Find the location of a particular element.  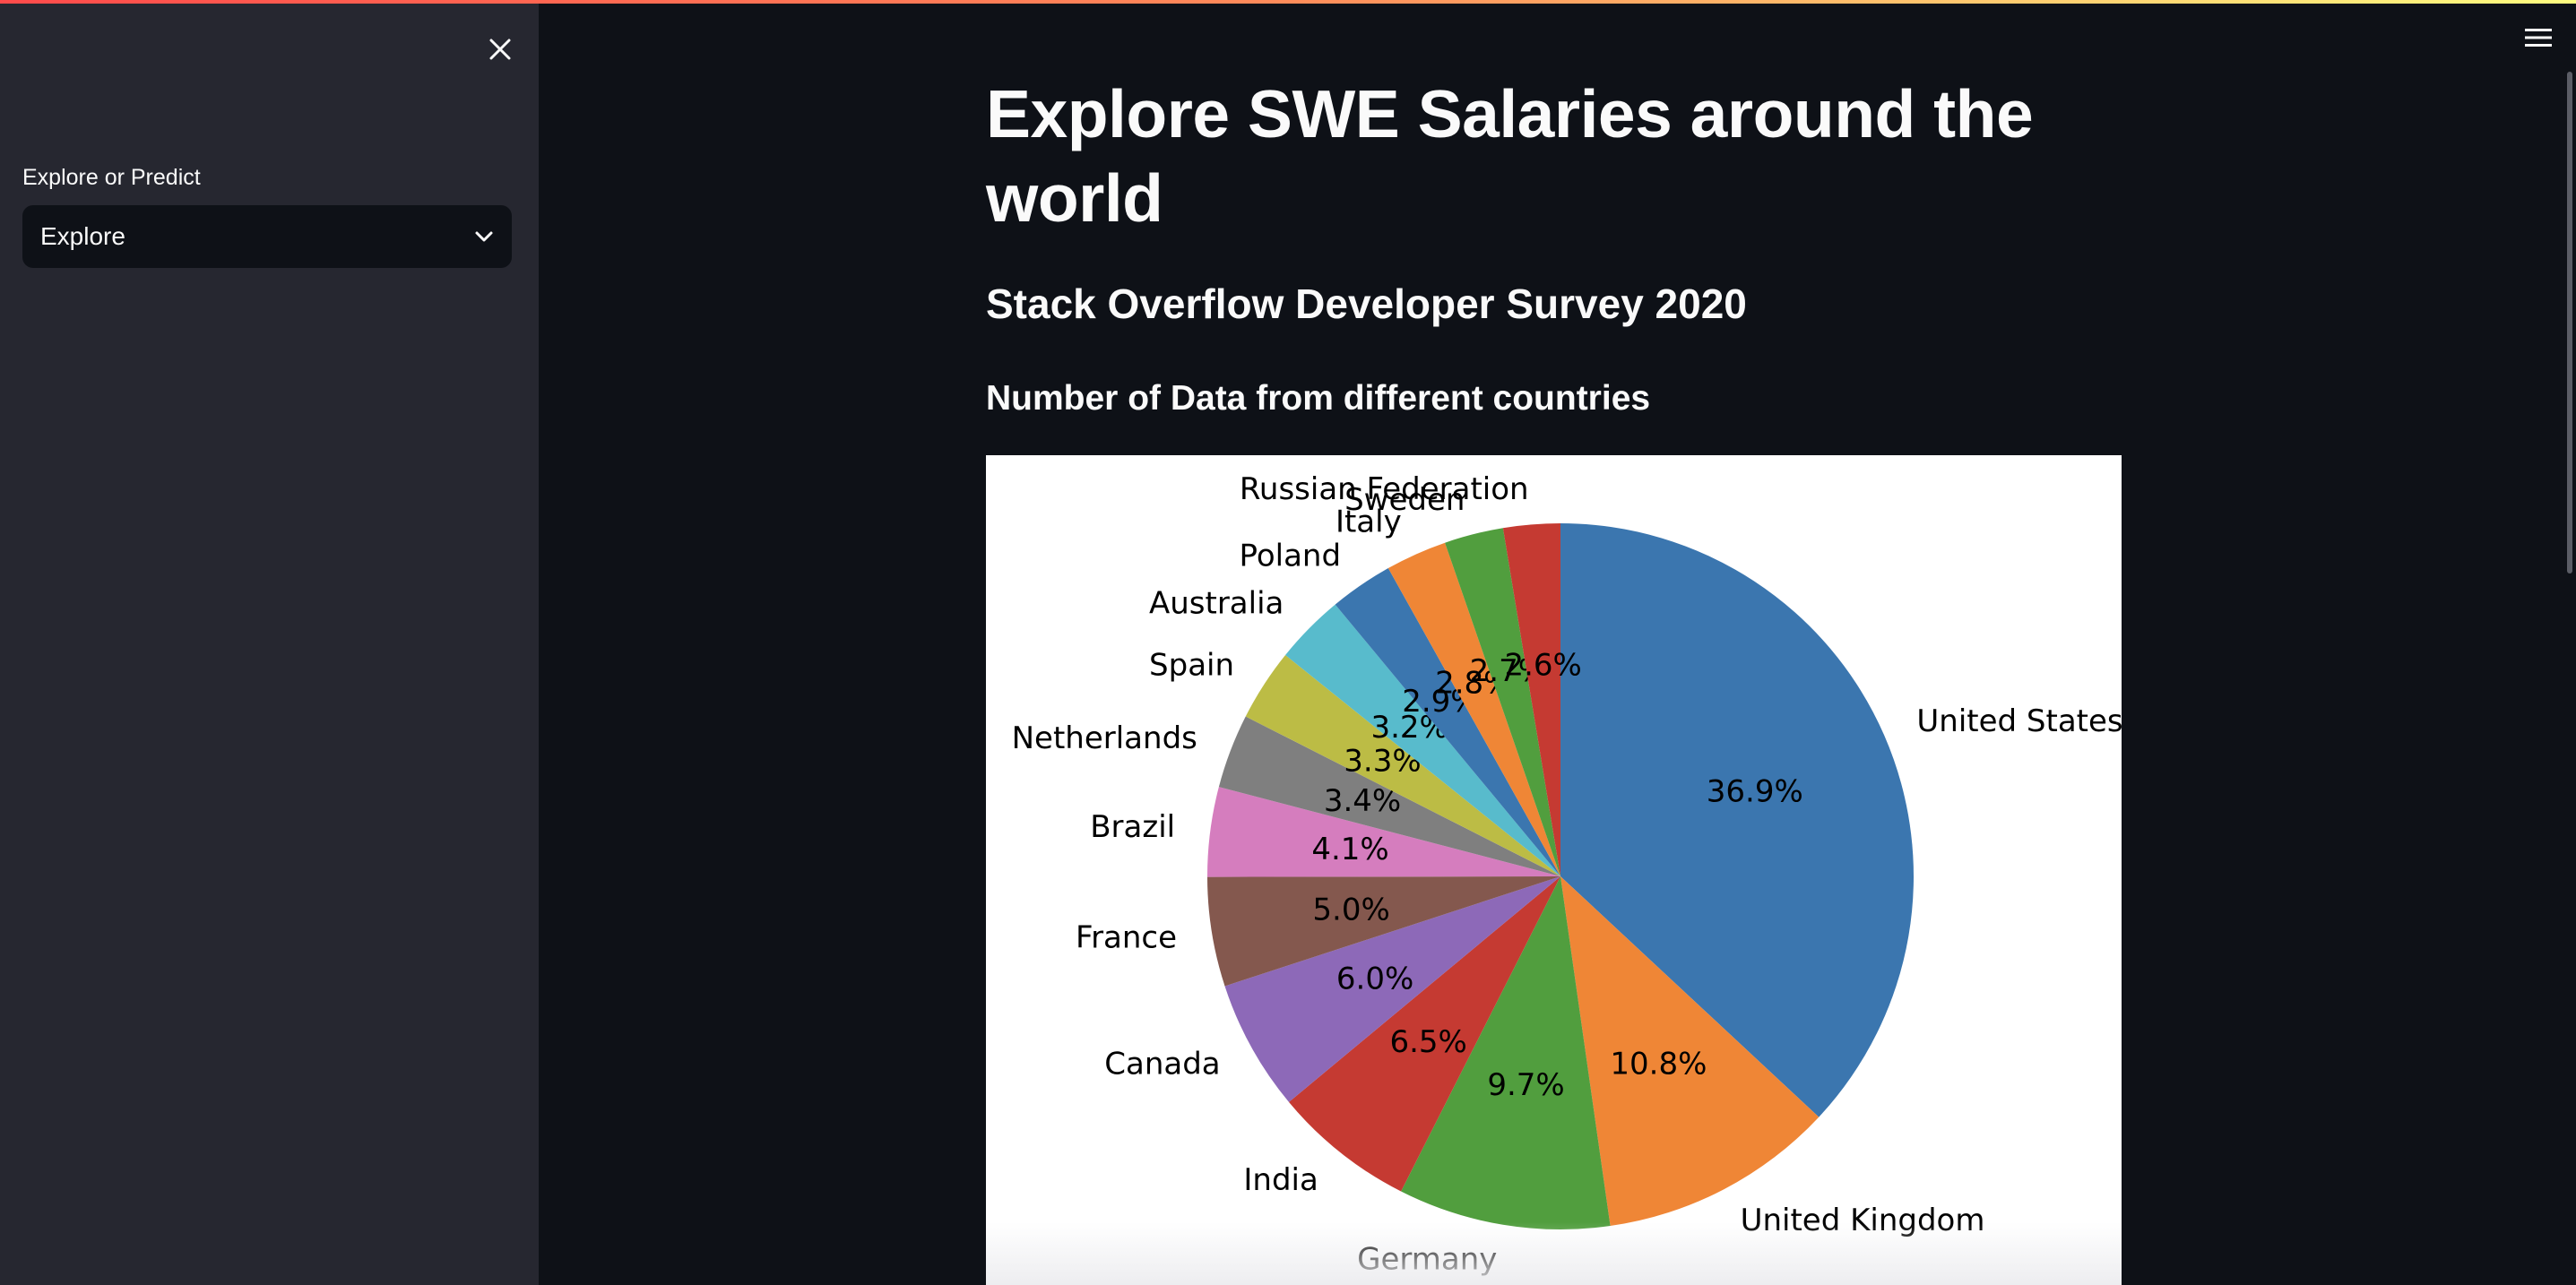

pie-slice-poland is located at coordinates (1447, 722).